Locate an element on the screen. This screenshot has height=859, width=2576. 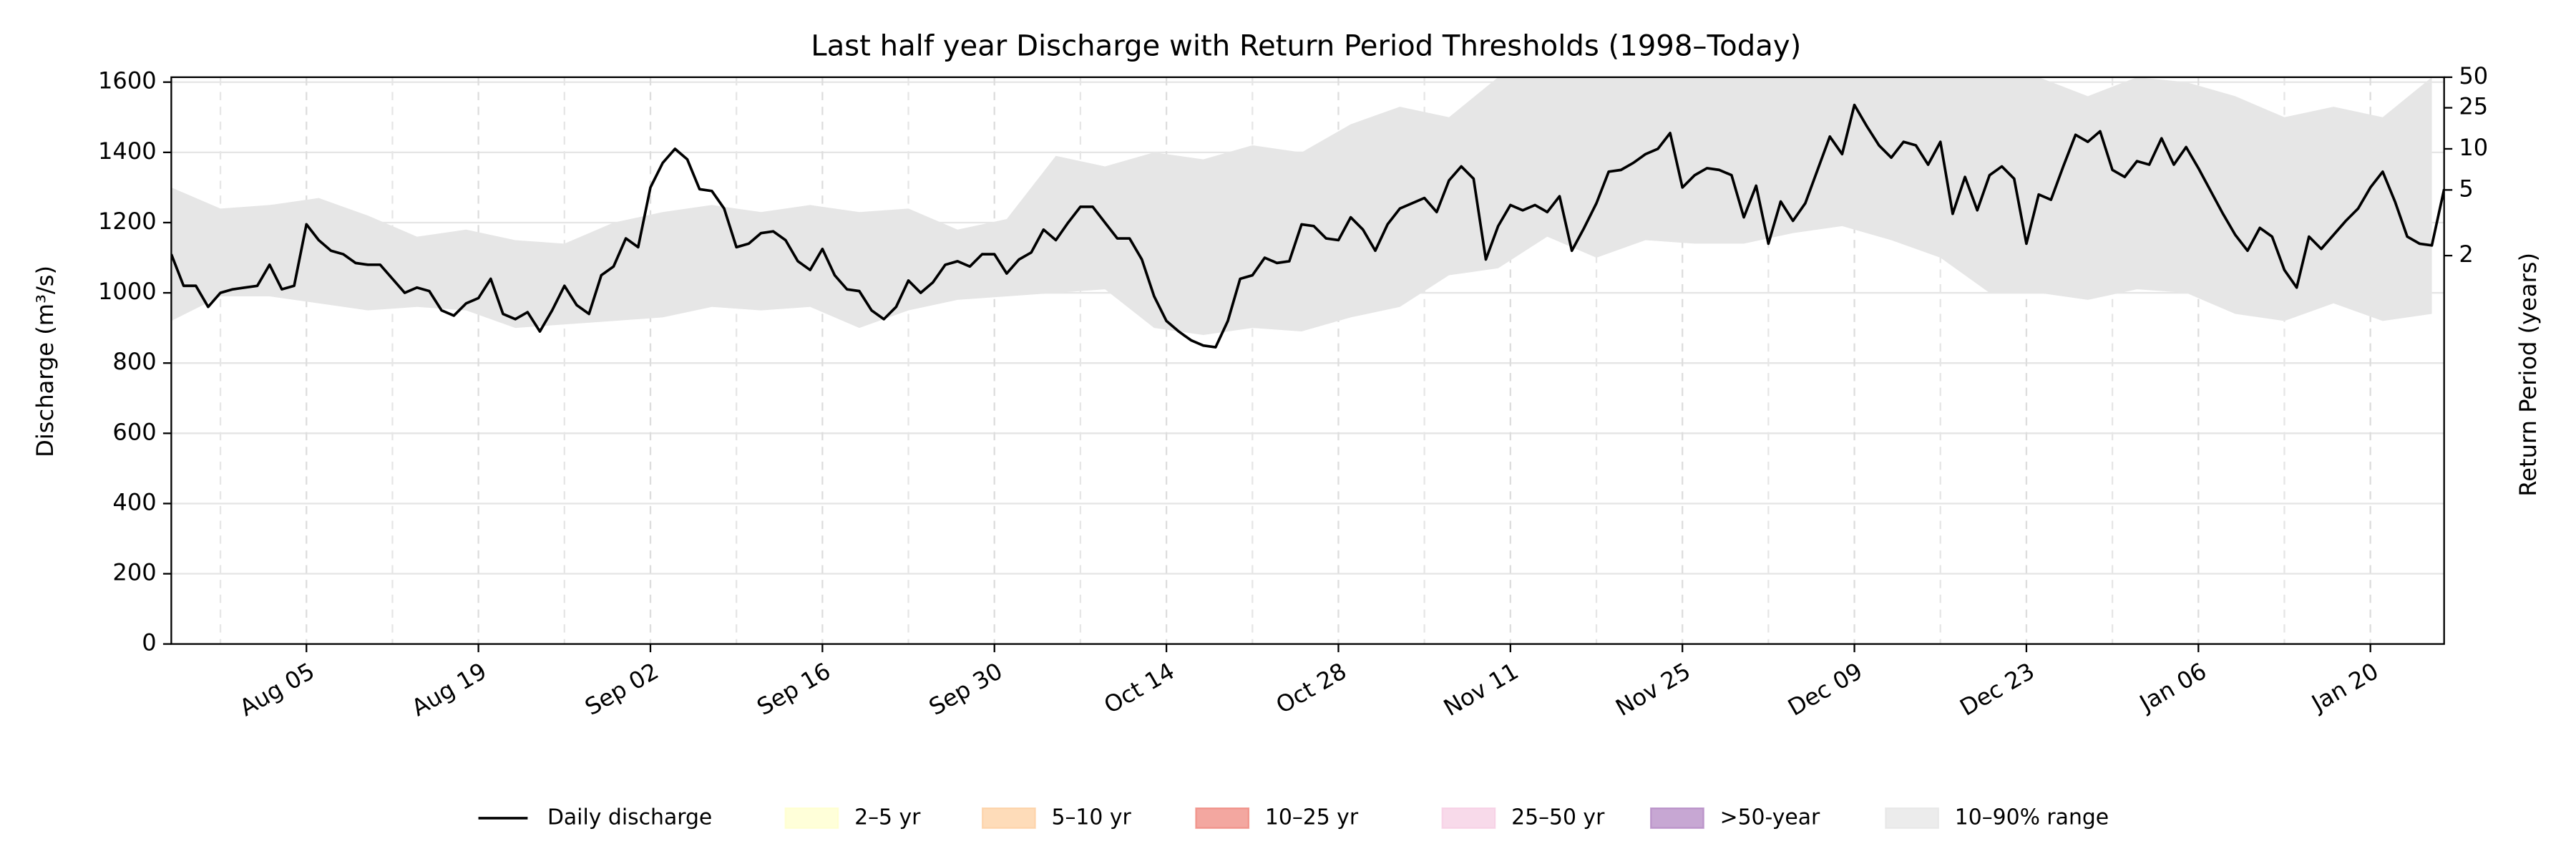
legend-label: >50-year is located at coordinates (1770, 817).